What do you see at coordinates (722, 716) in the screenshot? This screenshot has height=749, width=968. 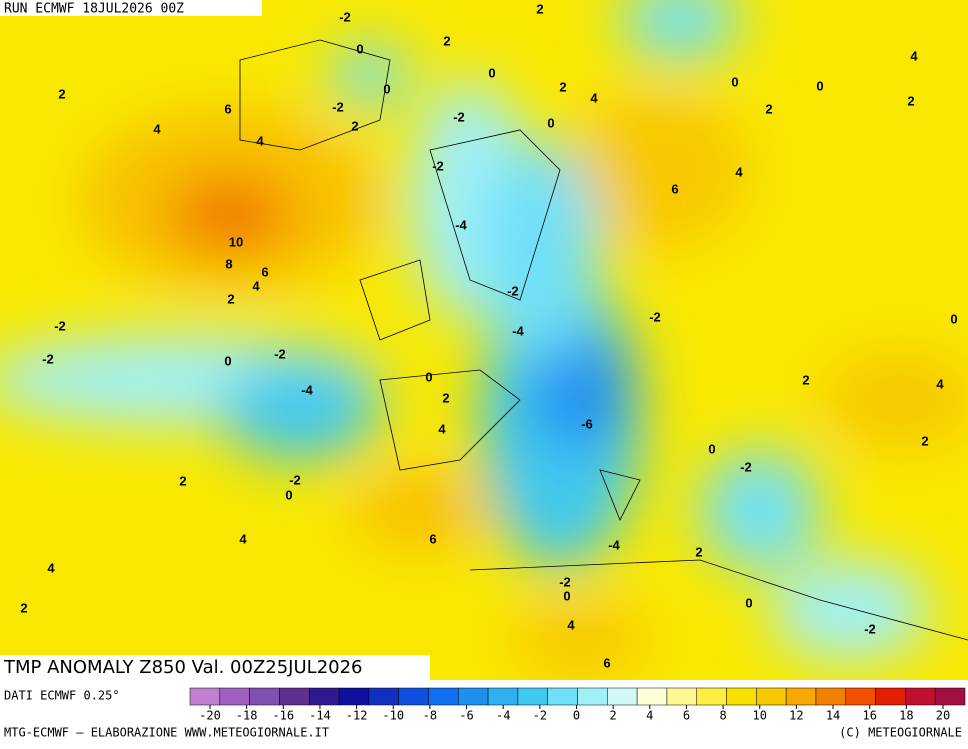 I see `colorbar-tick-label: 8` at bounding box center [722, 716].